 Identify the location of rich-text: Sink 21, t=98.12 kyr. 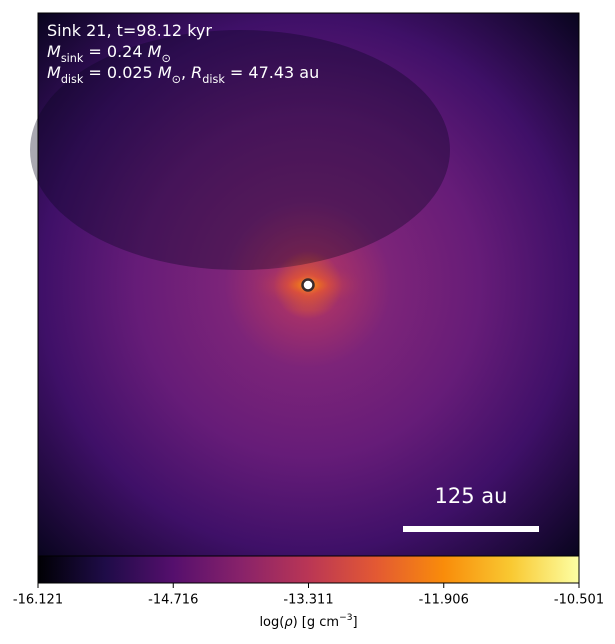
(129, 30).